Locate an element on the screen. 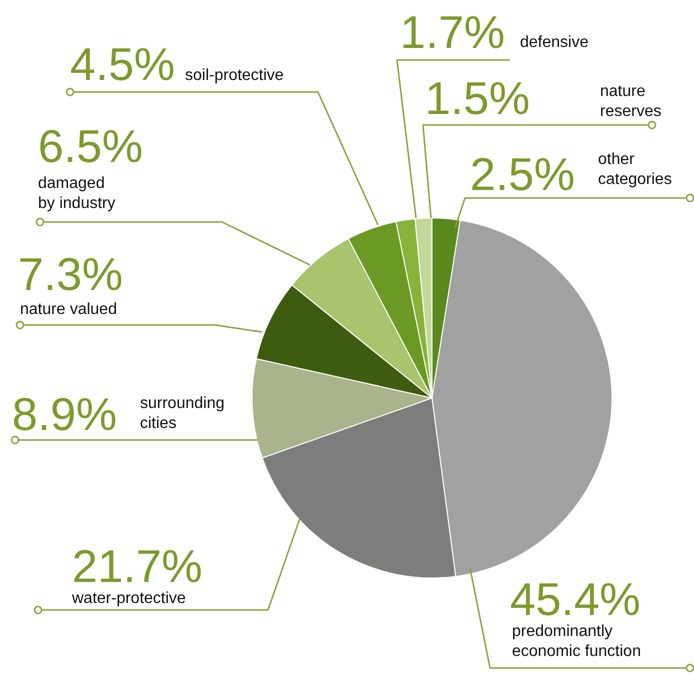  data-label: 21.7% is located at coordinates (137, 566).